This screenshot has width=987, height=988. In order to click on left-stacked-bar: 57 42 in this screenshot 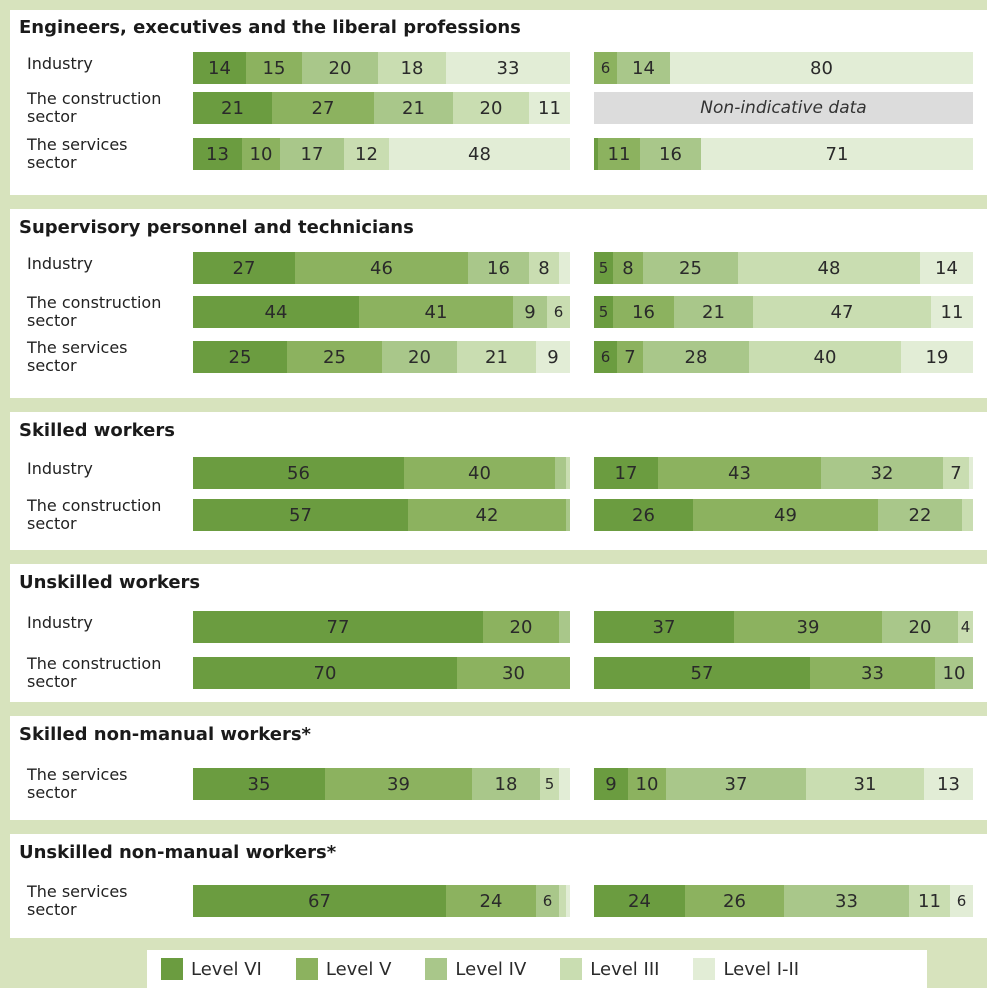, I will do `click(381, 515)`.